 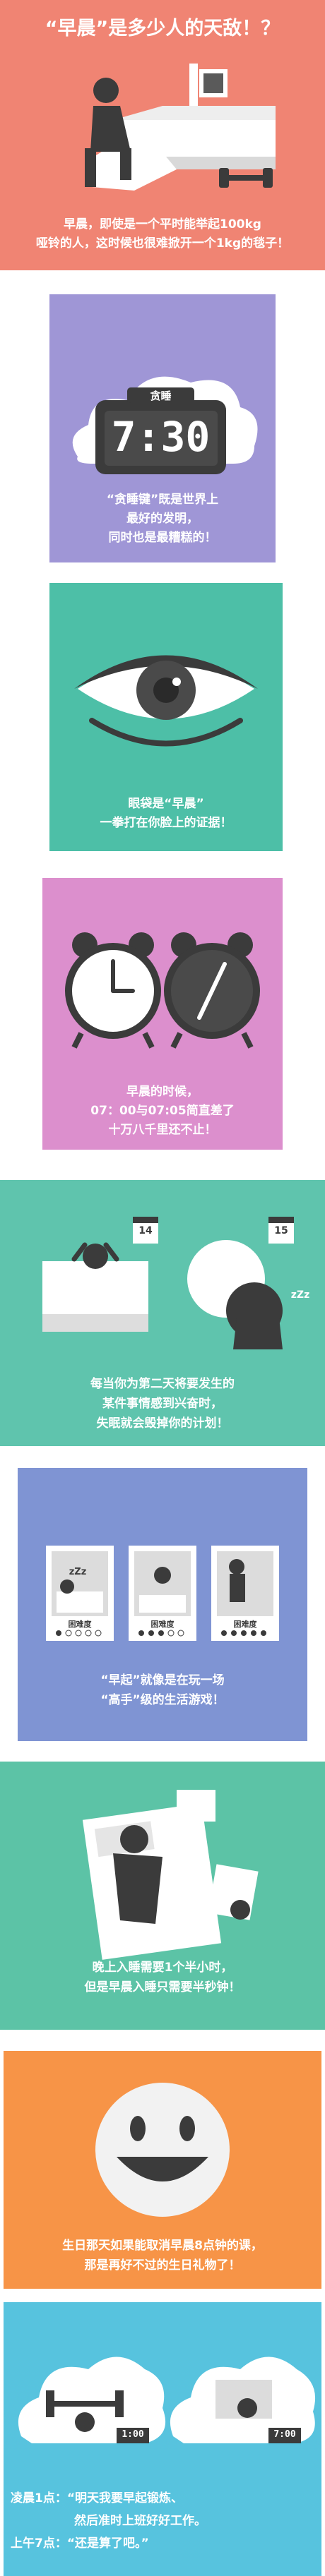 What do you see at coordinates (162, 1130) in the screenshot?
I see `section-4-line-3: 十万八千里还不止！` at bounding box center [162, 1130].